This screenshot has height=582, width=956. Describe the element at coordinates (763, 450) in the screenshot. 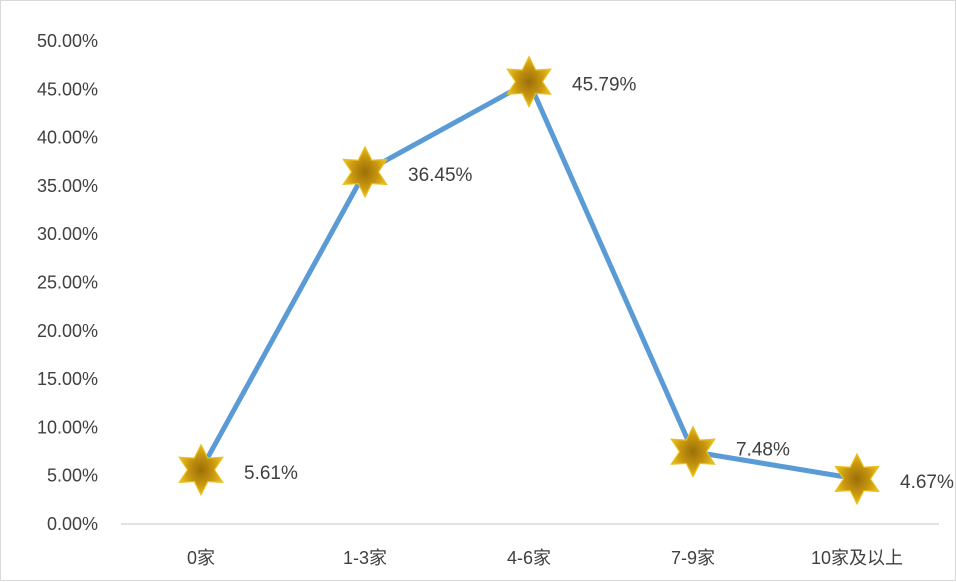

I see `data-label: 7.48%` at that location.